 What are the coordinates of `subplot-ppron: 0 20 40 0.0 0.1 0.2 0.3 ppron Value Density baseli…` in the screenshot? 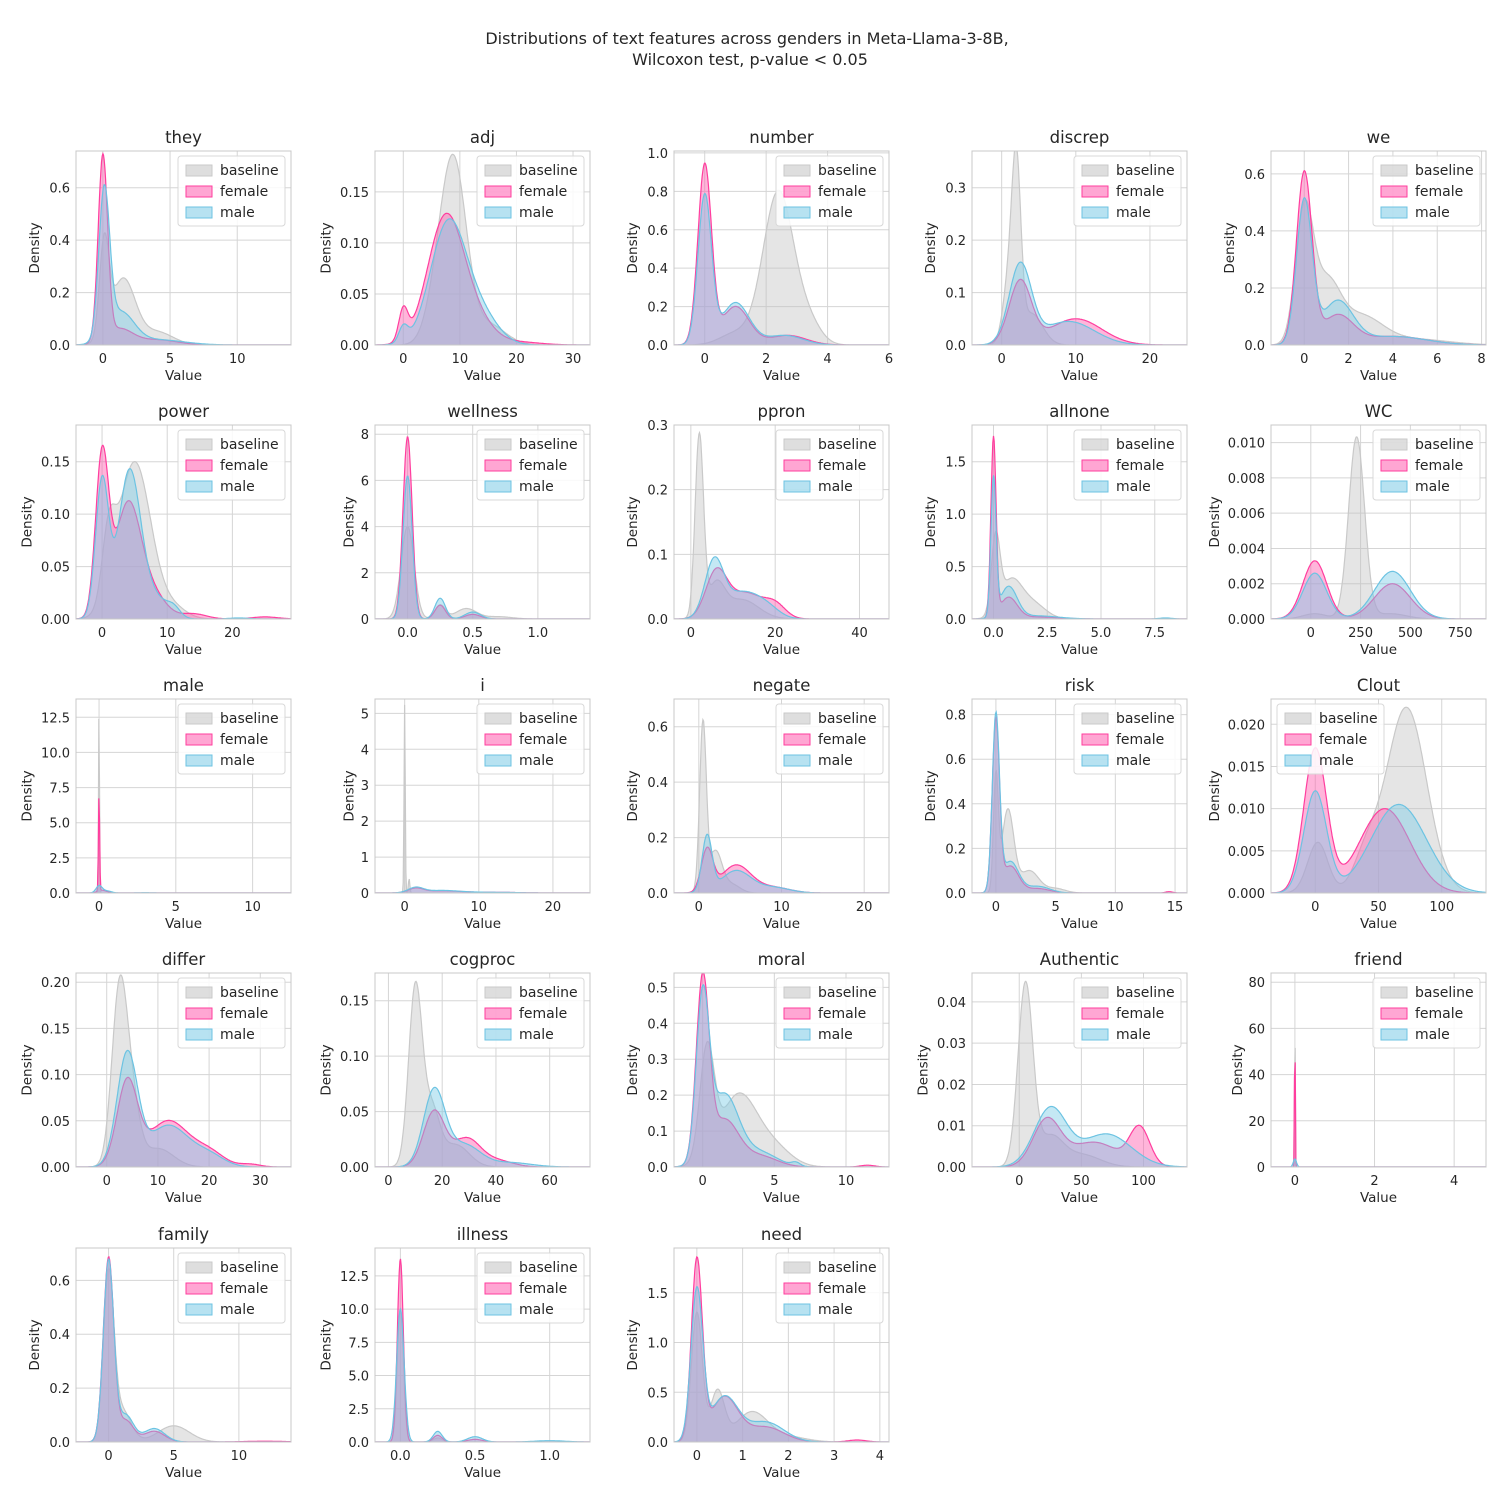 It's located at (757, 530).